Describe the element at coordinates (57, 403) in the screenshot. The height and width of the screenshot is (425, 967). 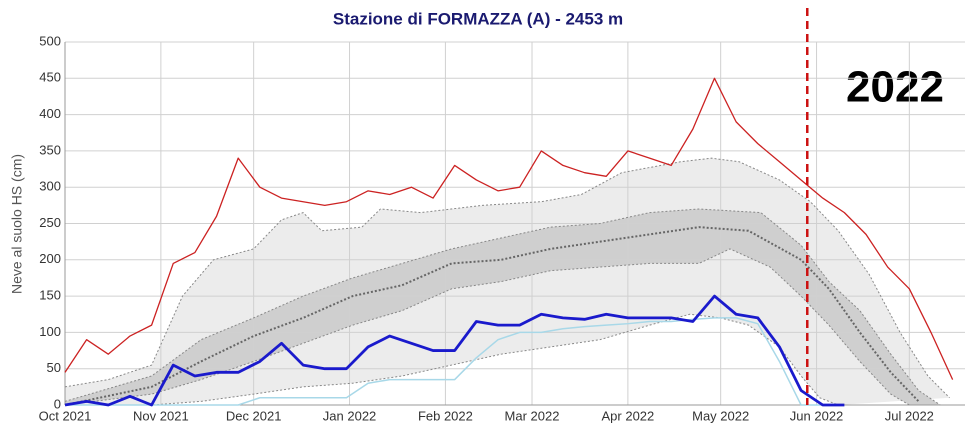
I see `y-tick-label: 0` at that location.